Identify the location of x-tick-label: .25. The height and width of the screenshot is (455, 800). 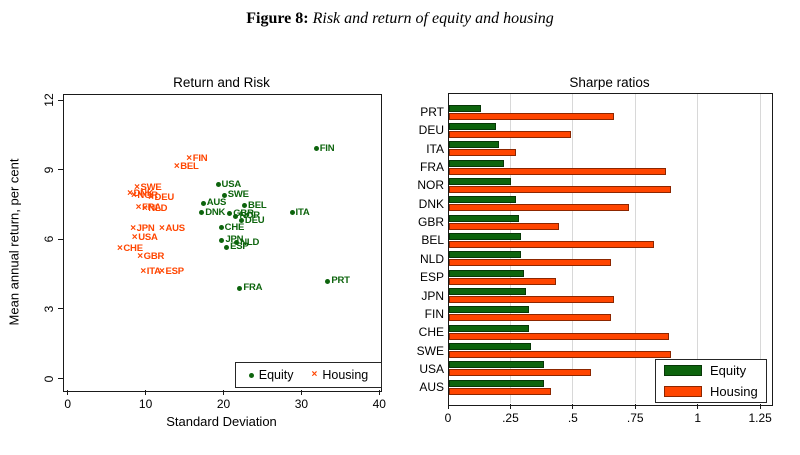
(510, 418).